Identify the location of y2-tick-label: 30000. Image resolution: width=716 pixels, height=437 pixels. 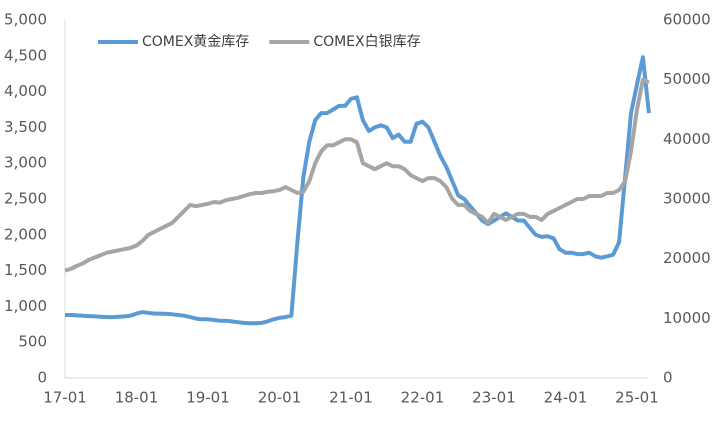
(687, 199).